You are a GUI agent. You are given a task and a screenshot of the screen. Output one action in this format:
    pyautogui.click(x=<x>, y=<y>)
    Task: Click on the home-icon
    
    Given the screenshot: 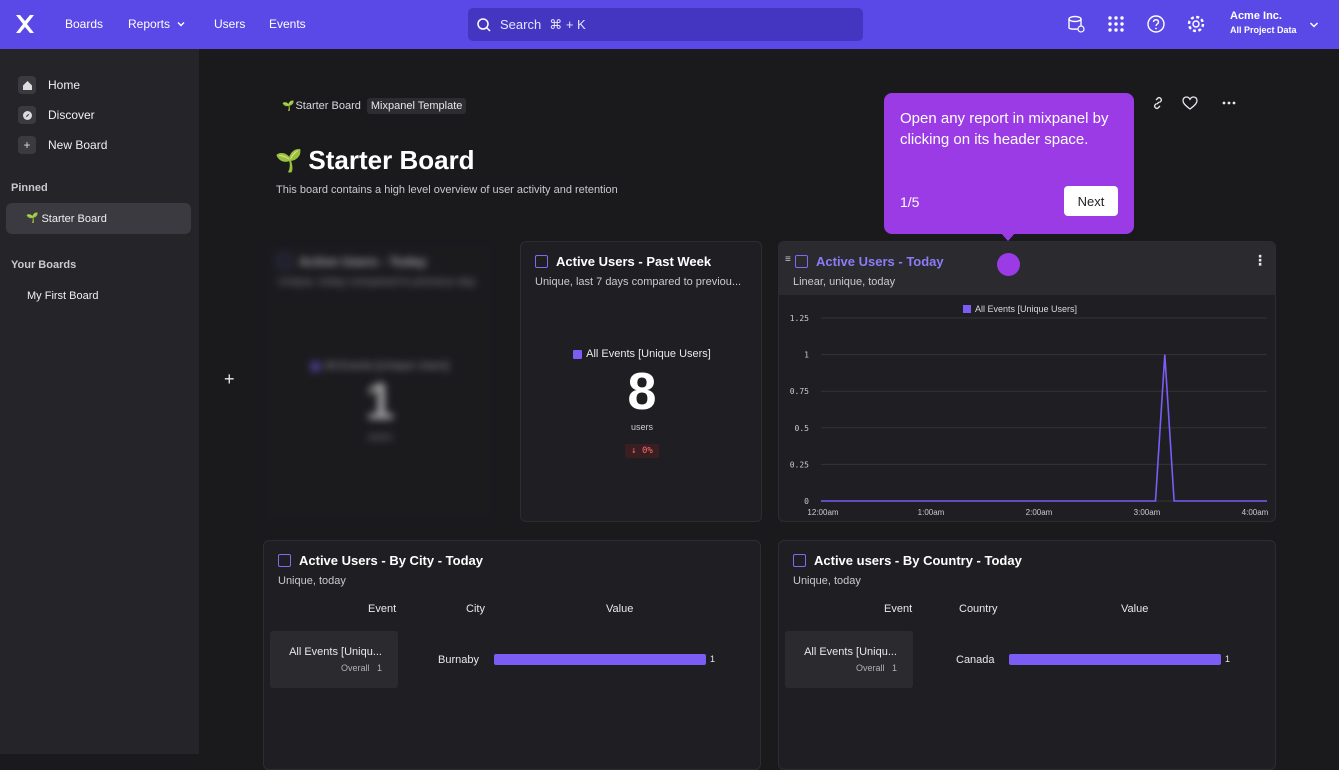 What is the action you would take?
    pyautogui.click(x=27, y=85)
    